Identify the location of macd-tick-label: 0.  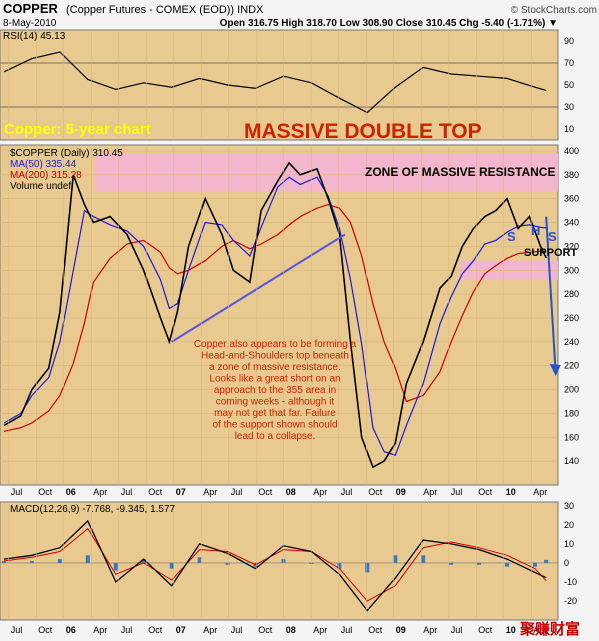
(566, 563).